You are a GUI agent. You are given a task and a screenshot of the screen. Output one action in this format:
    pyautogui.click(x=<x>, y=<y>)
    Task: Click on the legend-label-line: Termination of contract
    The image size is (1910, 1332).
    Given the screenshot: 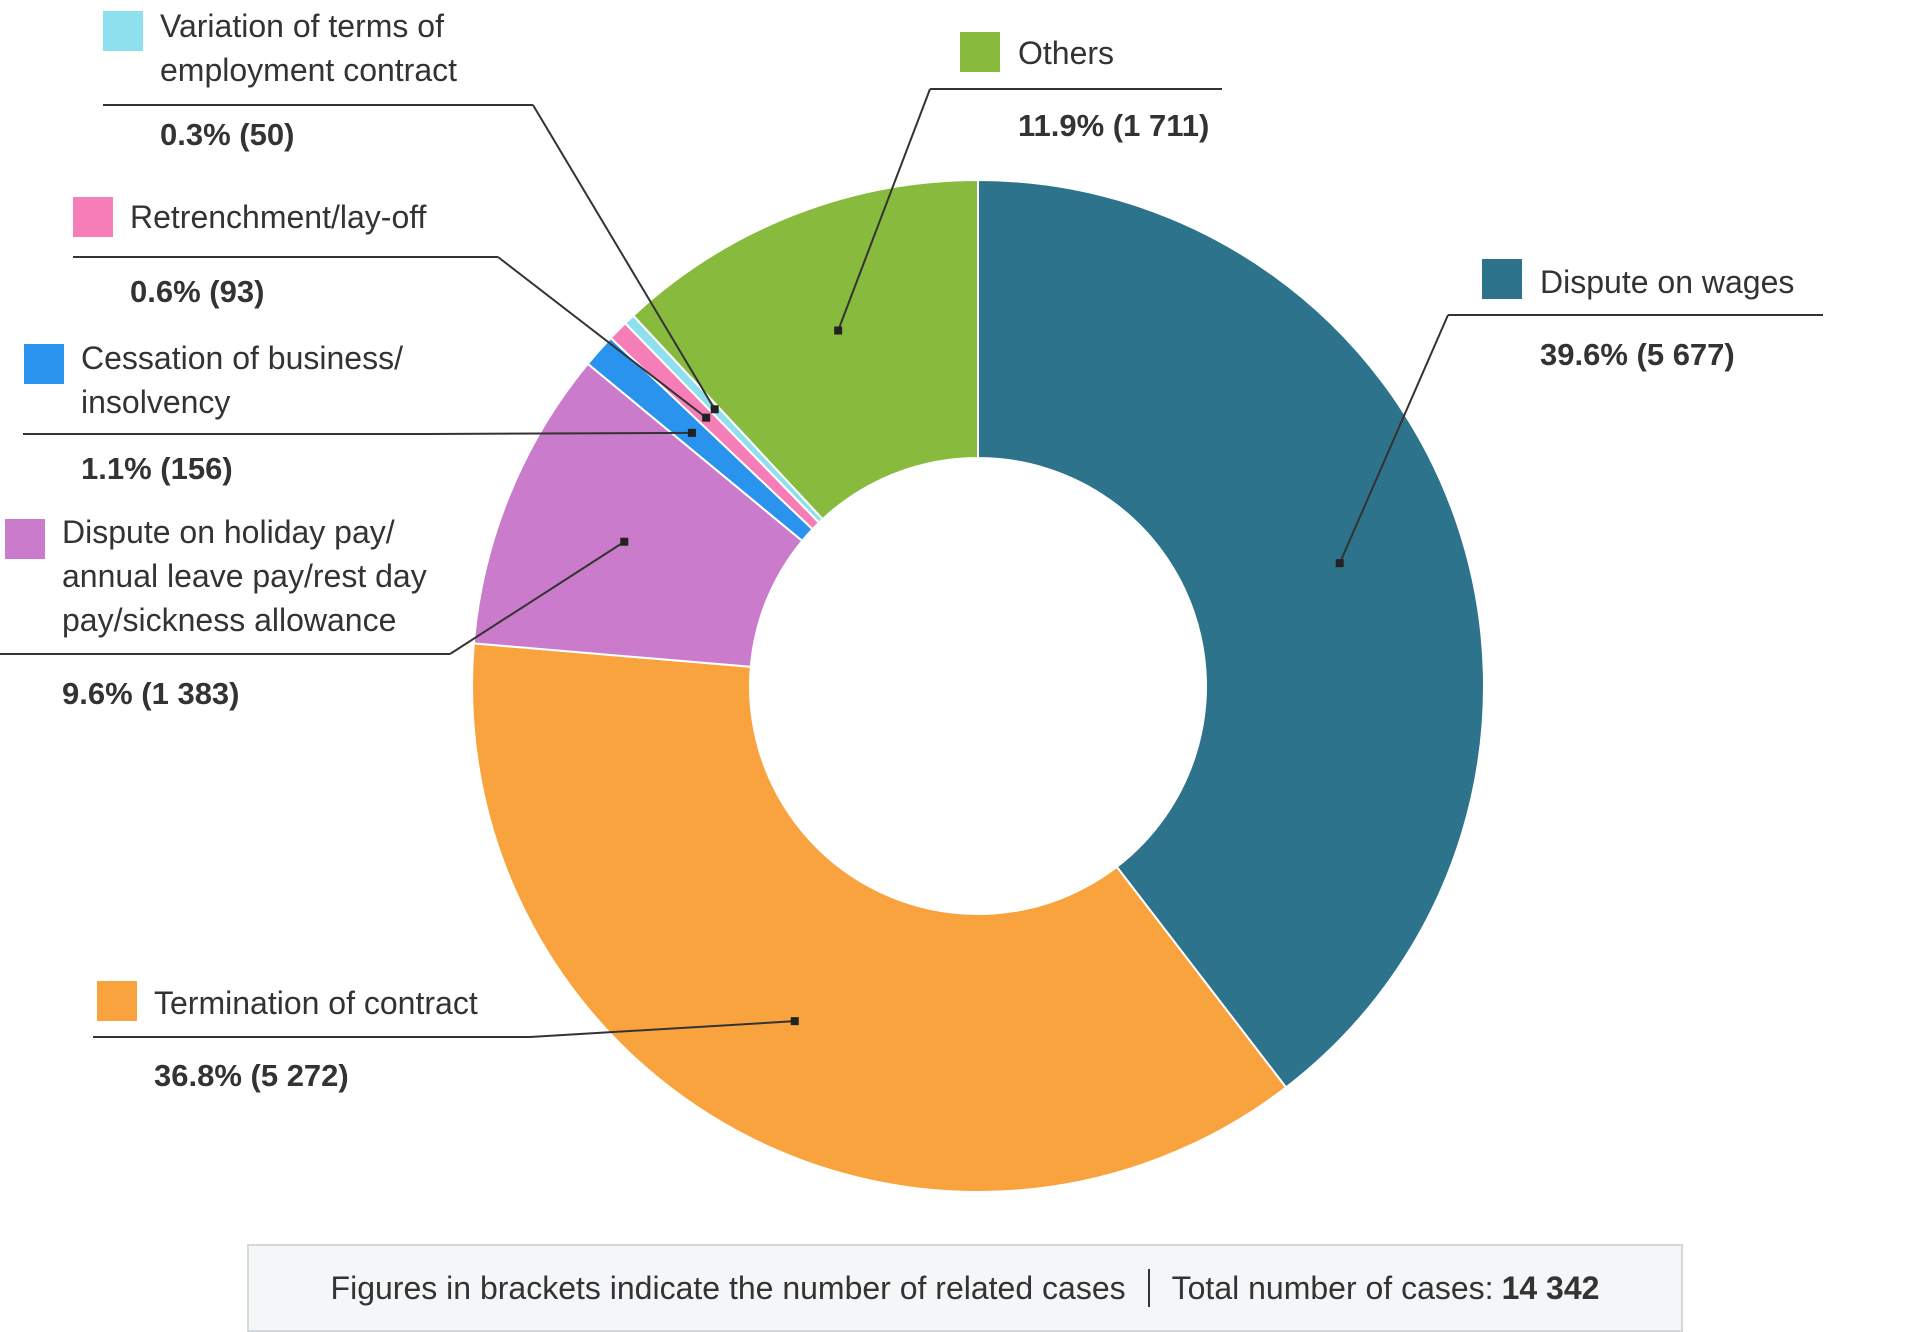 What is the action you would take?
    pyautogui.click(x=316, y=1003)
    